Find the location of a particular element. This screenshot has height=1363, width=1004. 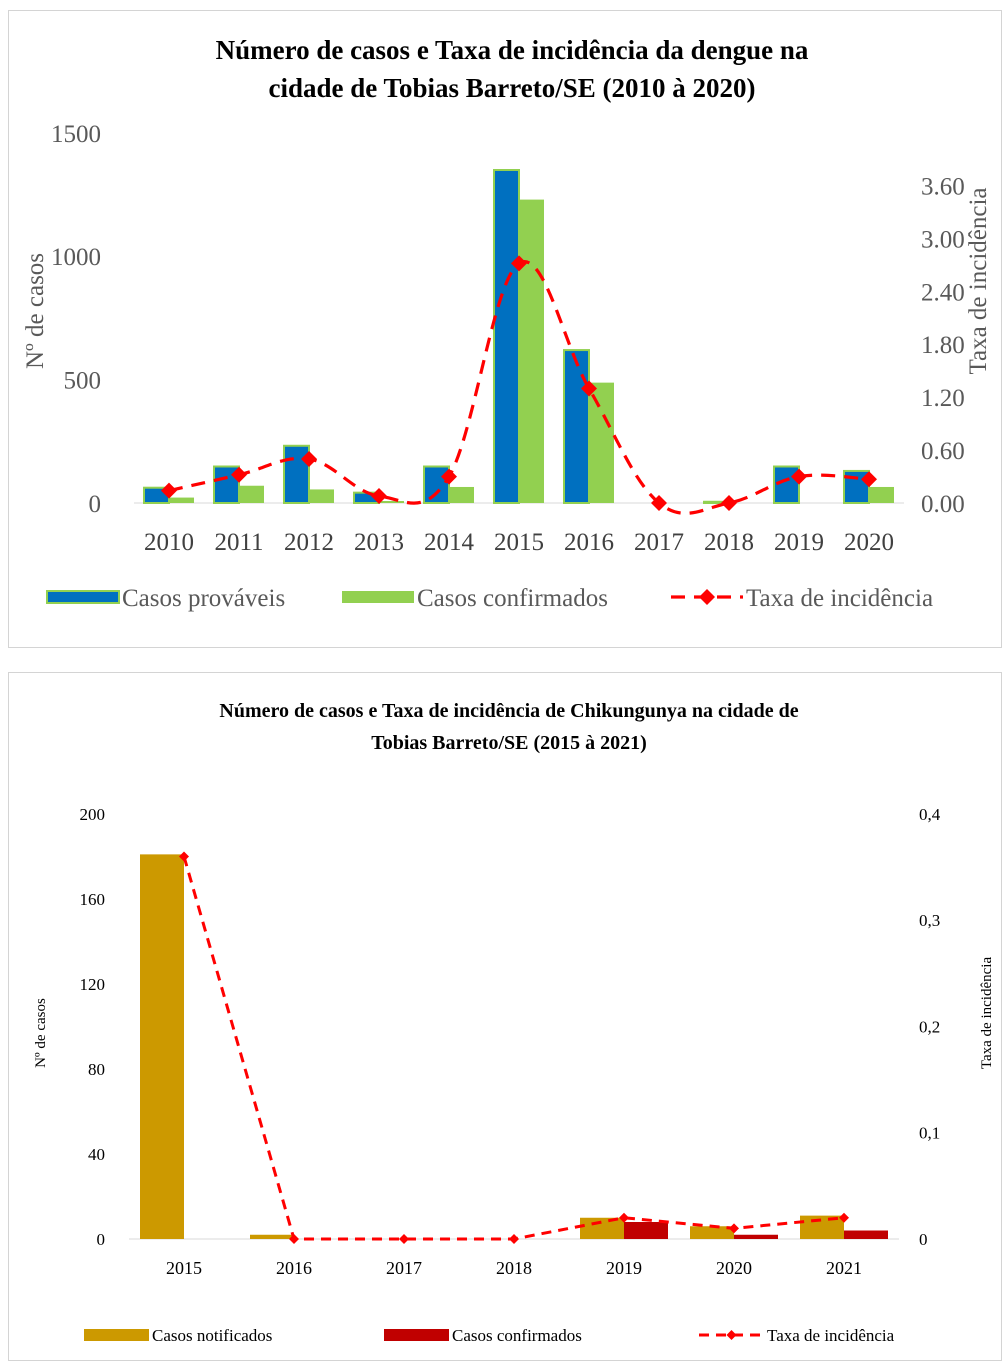

legend-swatch-casos-prováveis is located at coordinates (83, 597).